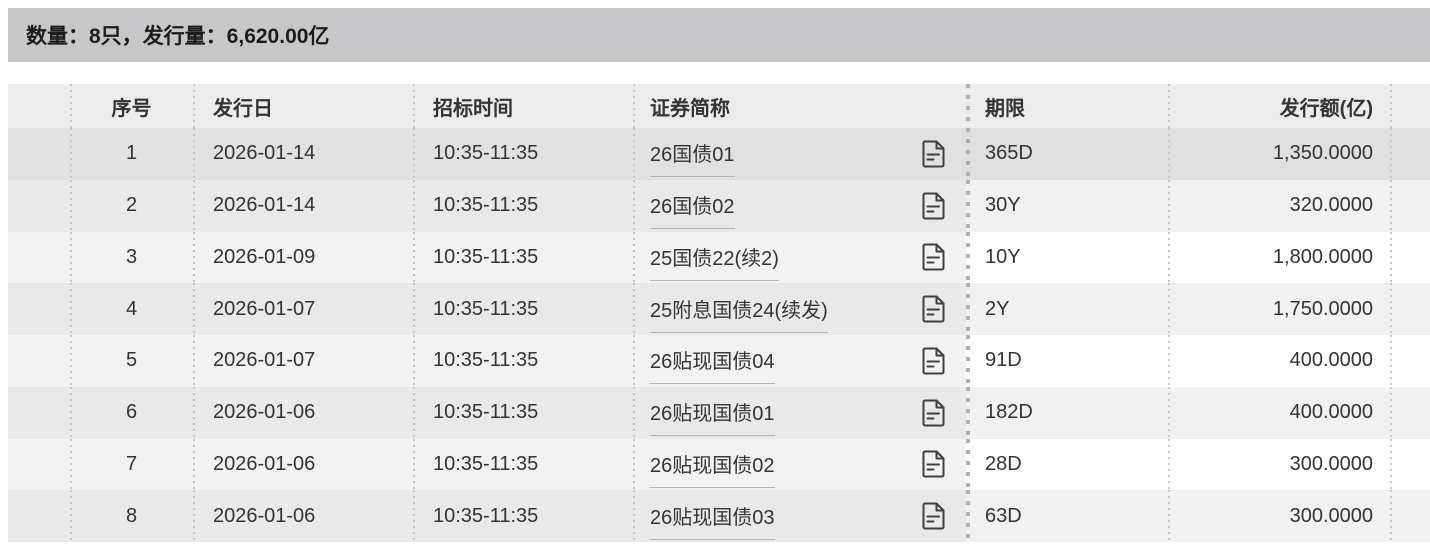 The height and width of the screenshot is (558, 1430). Describe the element at coordinates (692, 158) in the screenshot. I see `security-name-link: 26国债01` at that location.